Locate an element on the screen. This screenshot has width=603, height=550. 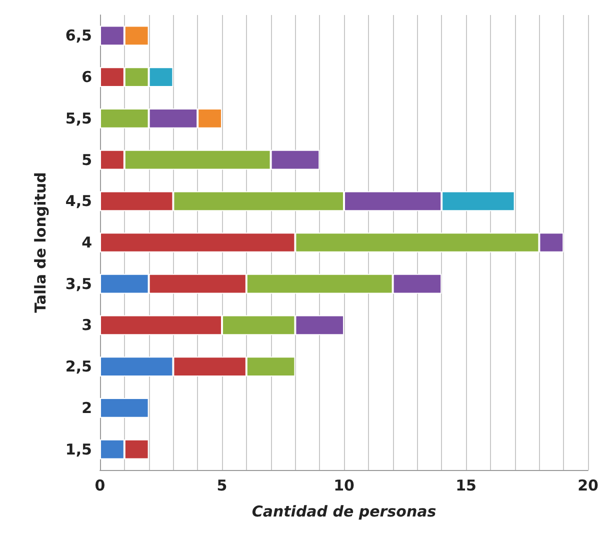
y-tick-label: 5 is located at coordinates (87, 159).